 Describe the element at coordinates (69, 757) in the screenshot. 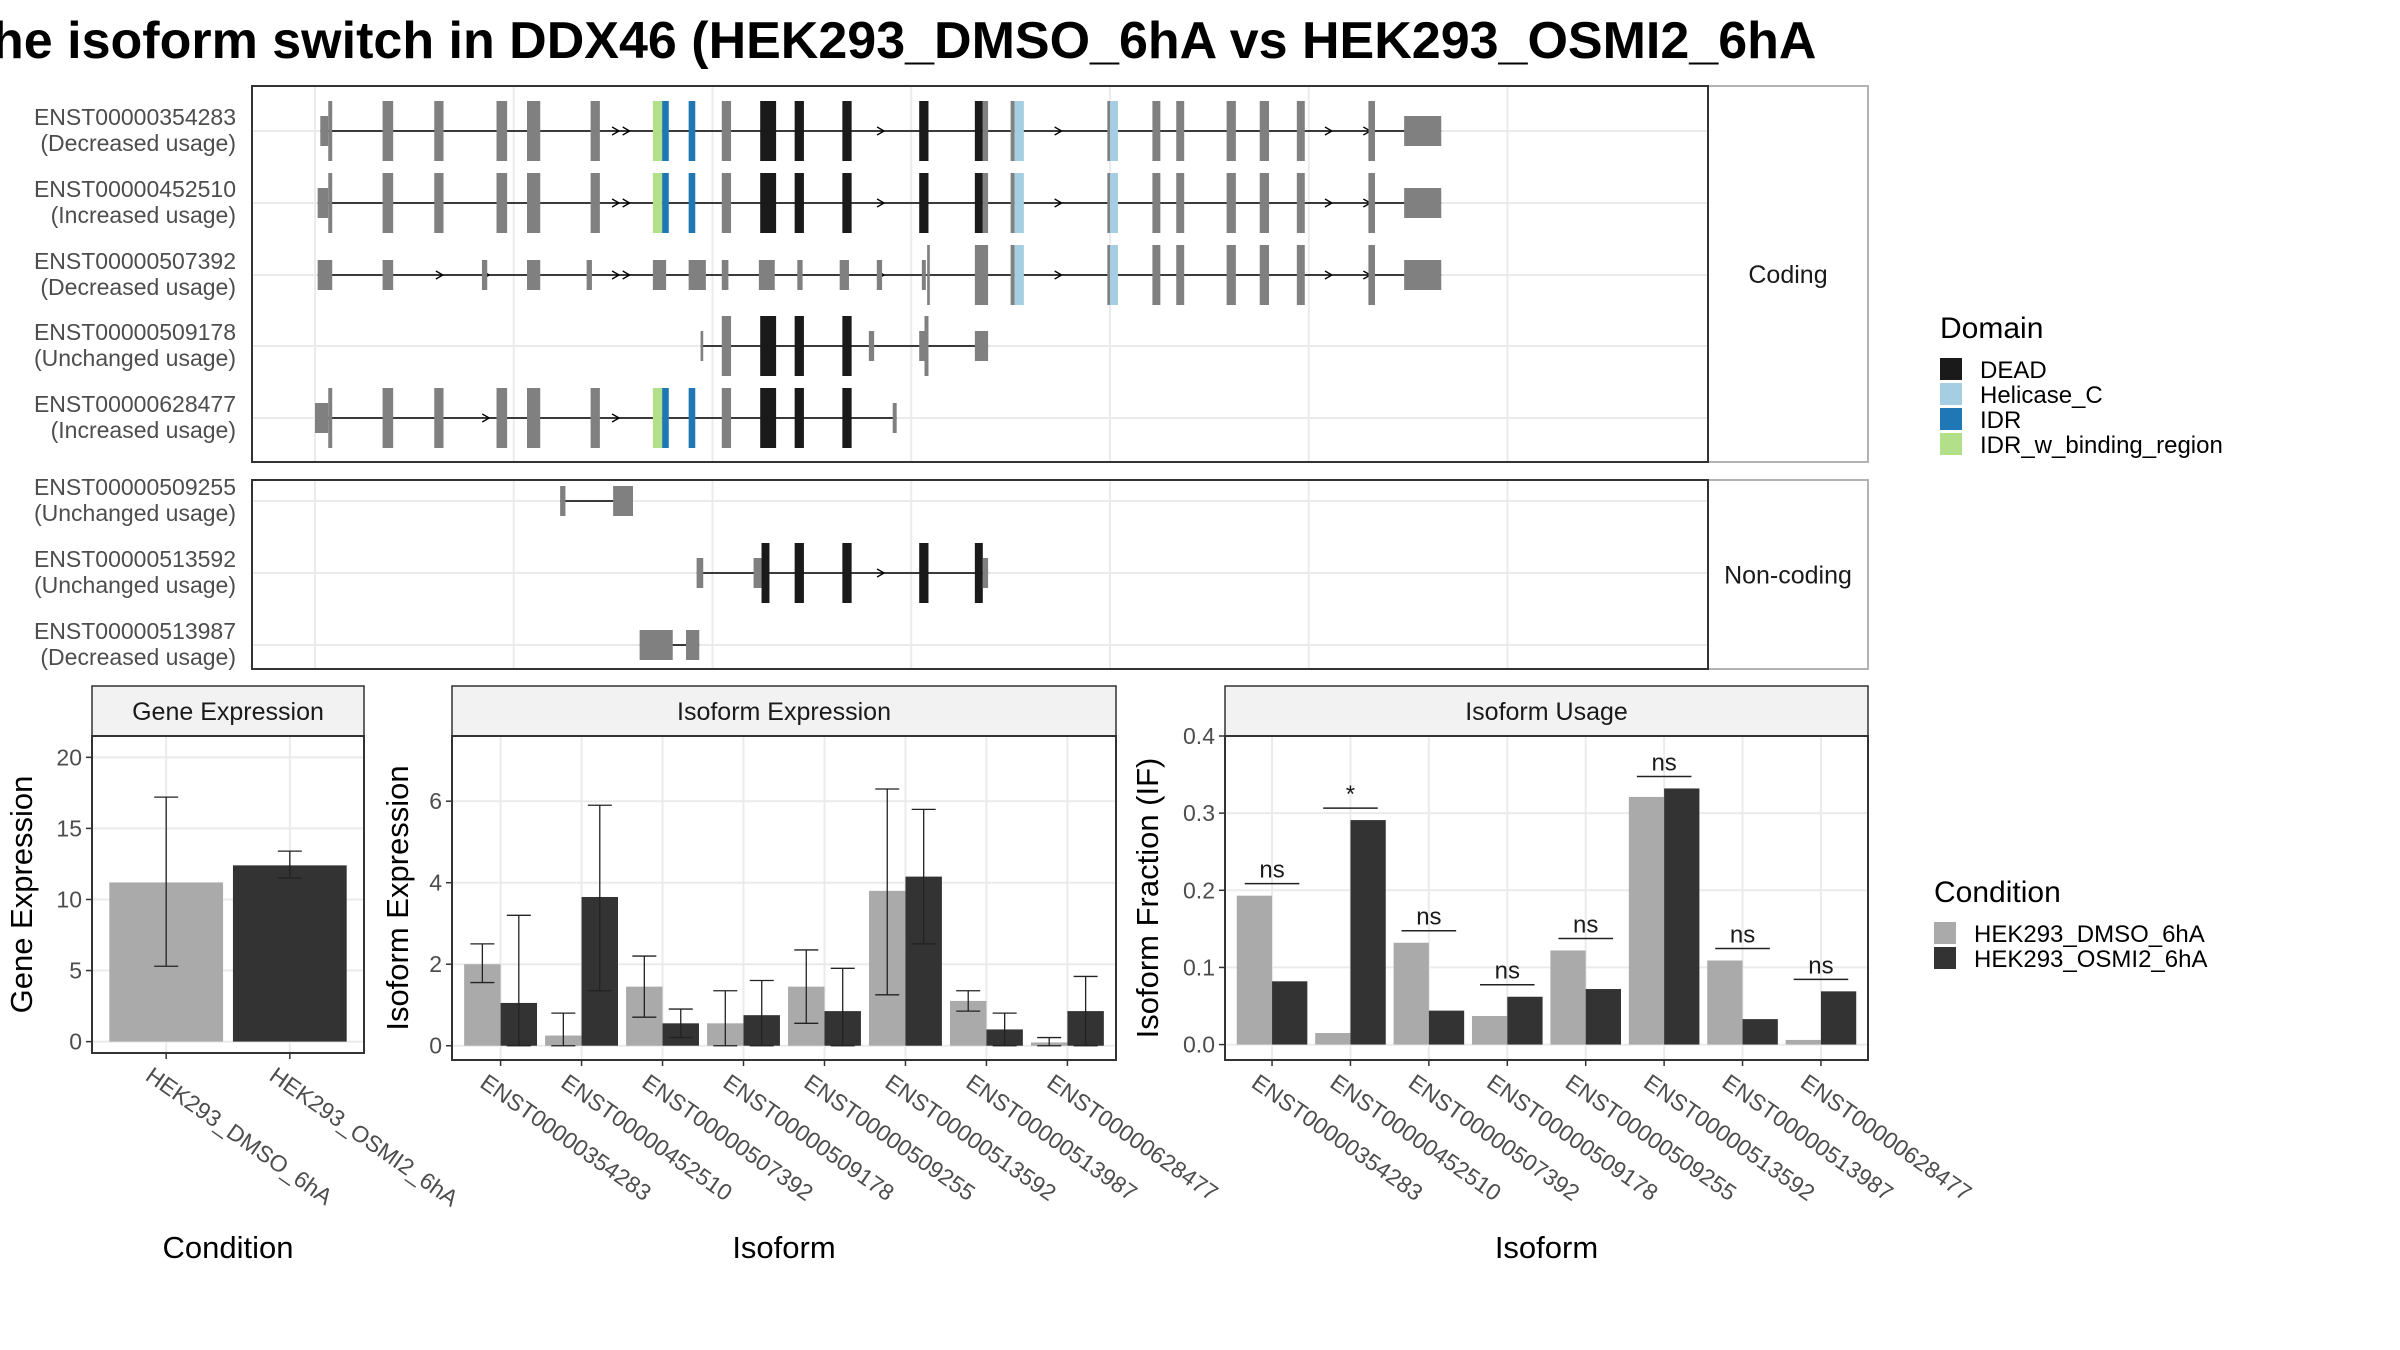

I see `y-tick-label: 20` at that location.